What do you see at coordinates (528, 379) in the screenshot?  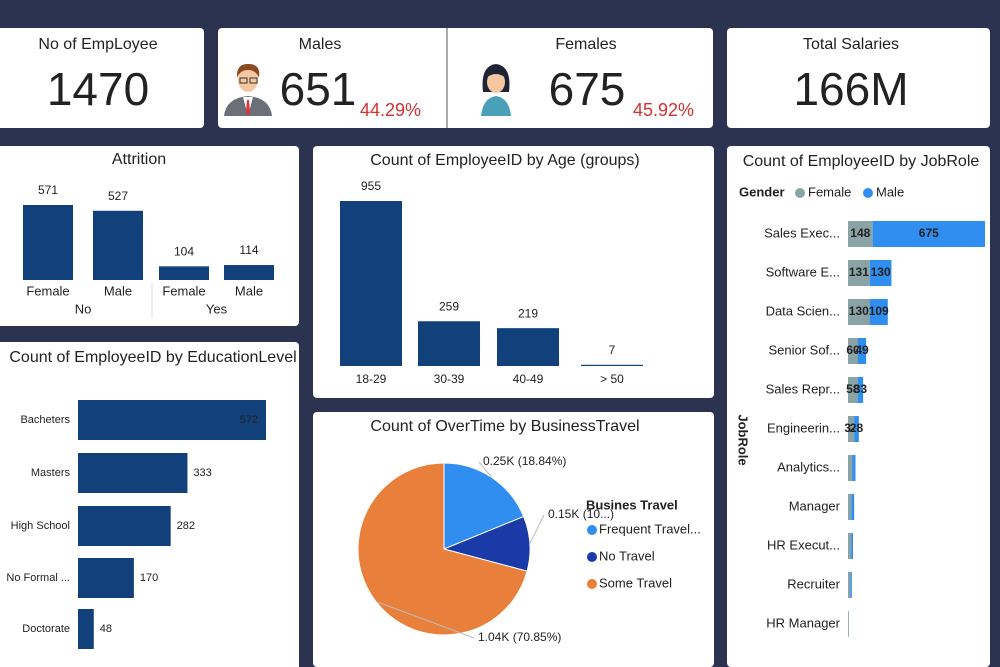 I see `x-tick-label: 40-49` at bounding box center [528, 379].